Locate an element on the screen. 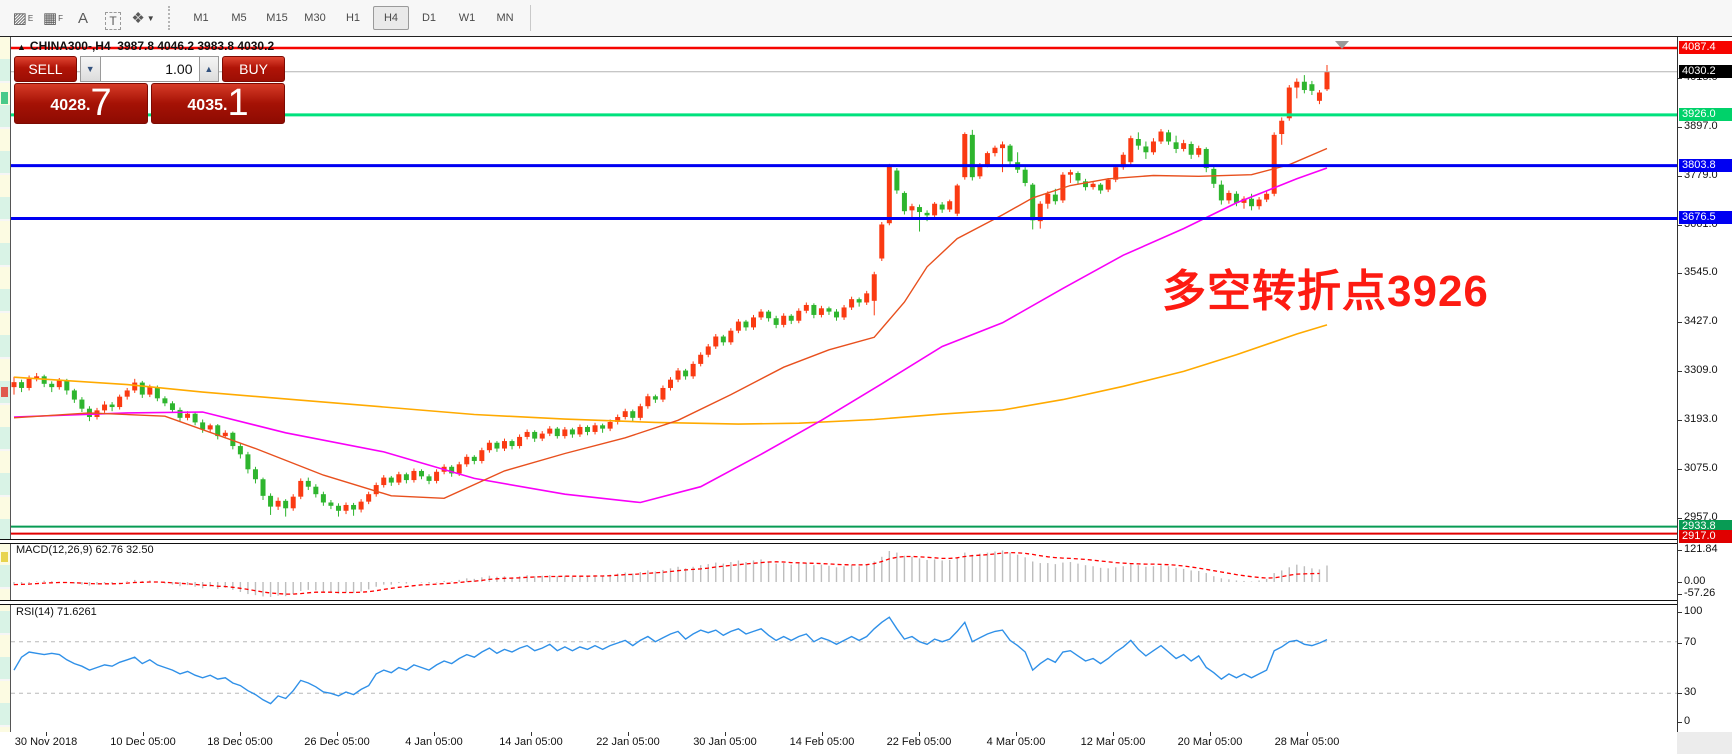 The height and width of the screenshot is (754, 1732). sell-button: SELL is located at coordinates (45, 69).